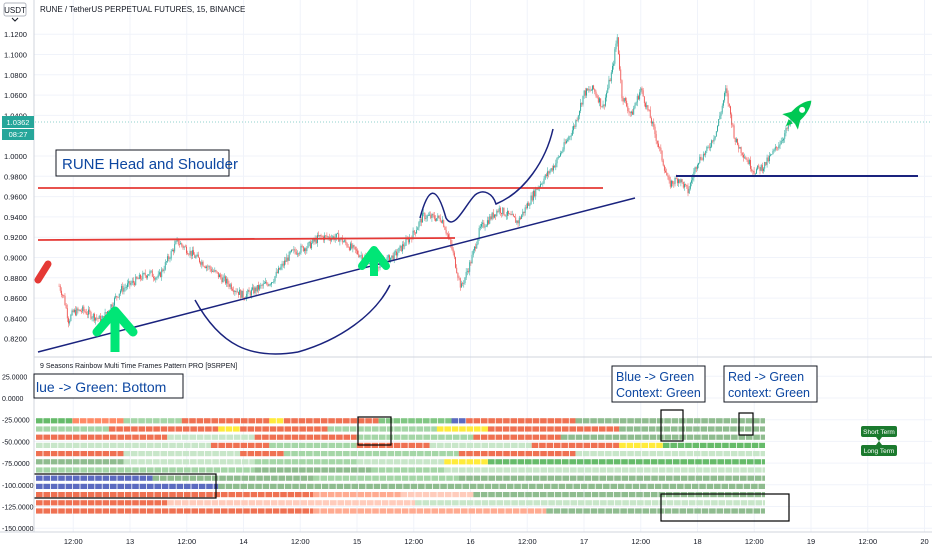 Image resolution: width=932 pixels, height=550 pixels. Describe the element at coordinates (146, 163) in the screenshot. I see `title-annotation: RUNE Head and Shoulder` at that location.